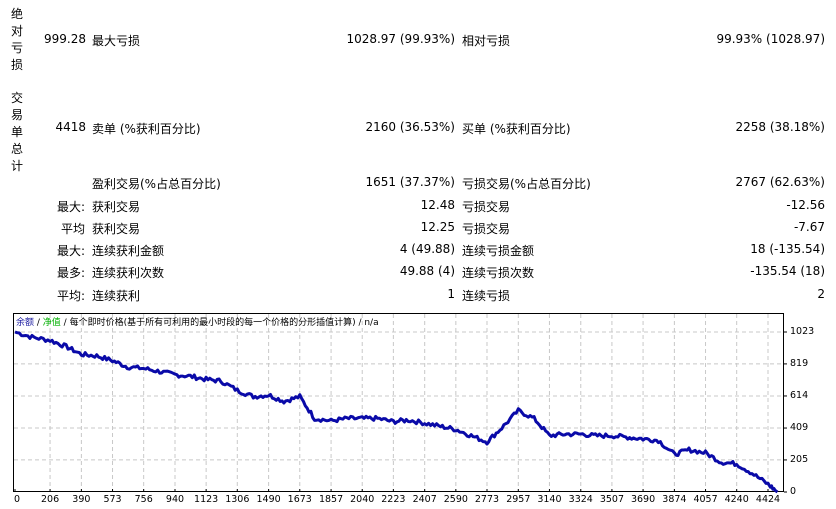 Image resolution: width=836 pixels, height=509 pixels. Describe the element at coordinates (70, 127) in the screenshot. I see `total-trades-value: 4418` at that location.